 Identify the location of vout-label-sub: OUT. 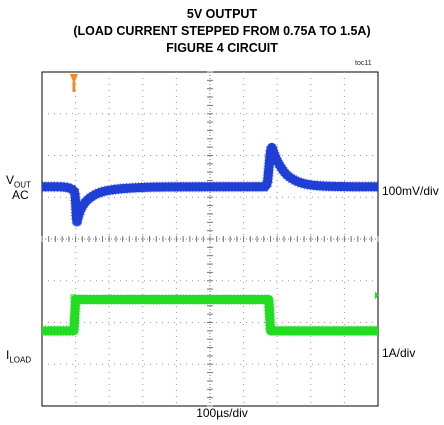
(22, 185).